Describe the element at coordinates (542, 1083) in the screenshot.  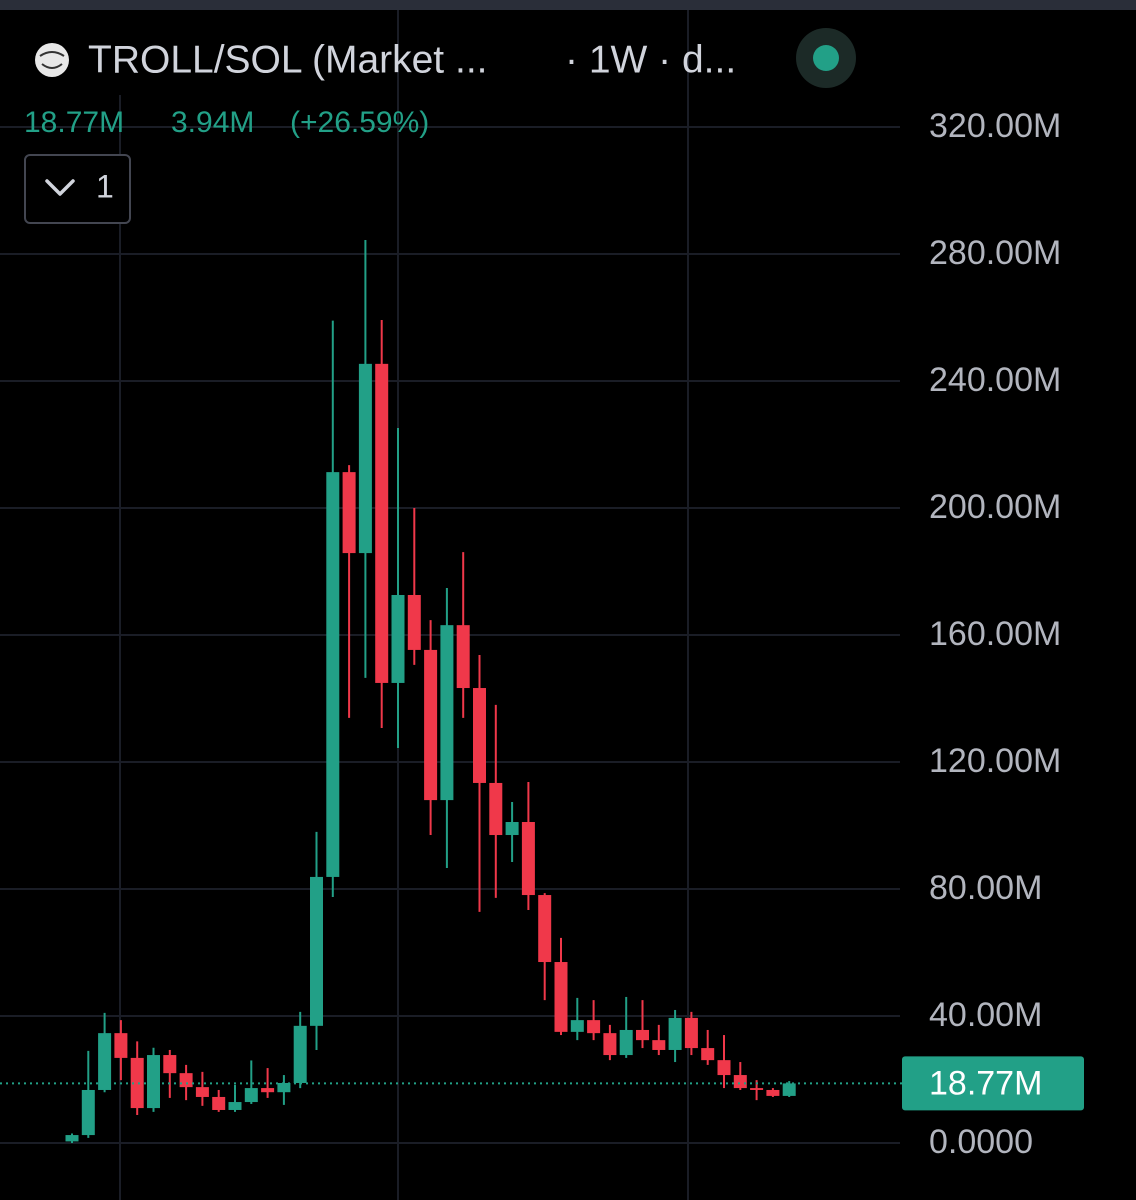
I see `overlay: 18.77M` at that location.